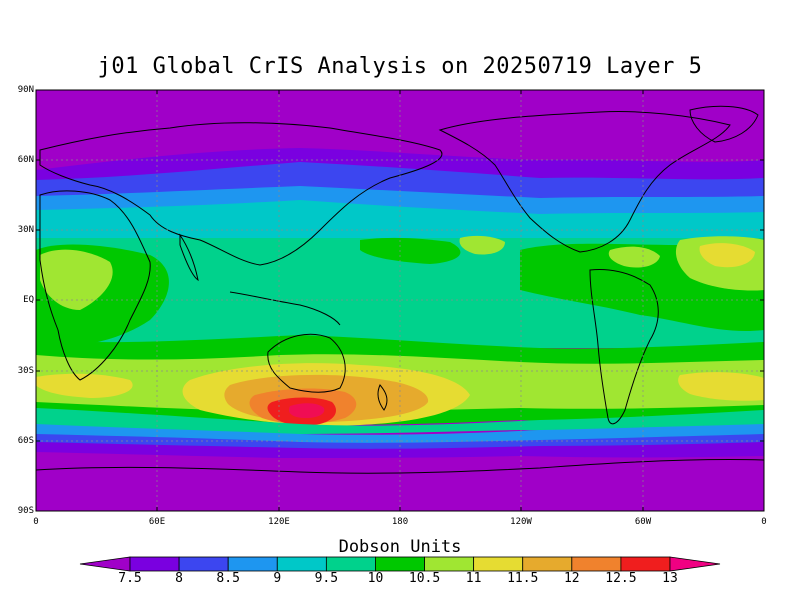 The height and width of the screenshot is (604, 800). What do you see at coordinates (105, 564) in the screenshot?
I see `colorbar-arrow-low` at bounding box center [105, 564].